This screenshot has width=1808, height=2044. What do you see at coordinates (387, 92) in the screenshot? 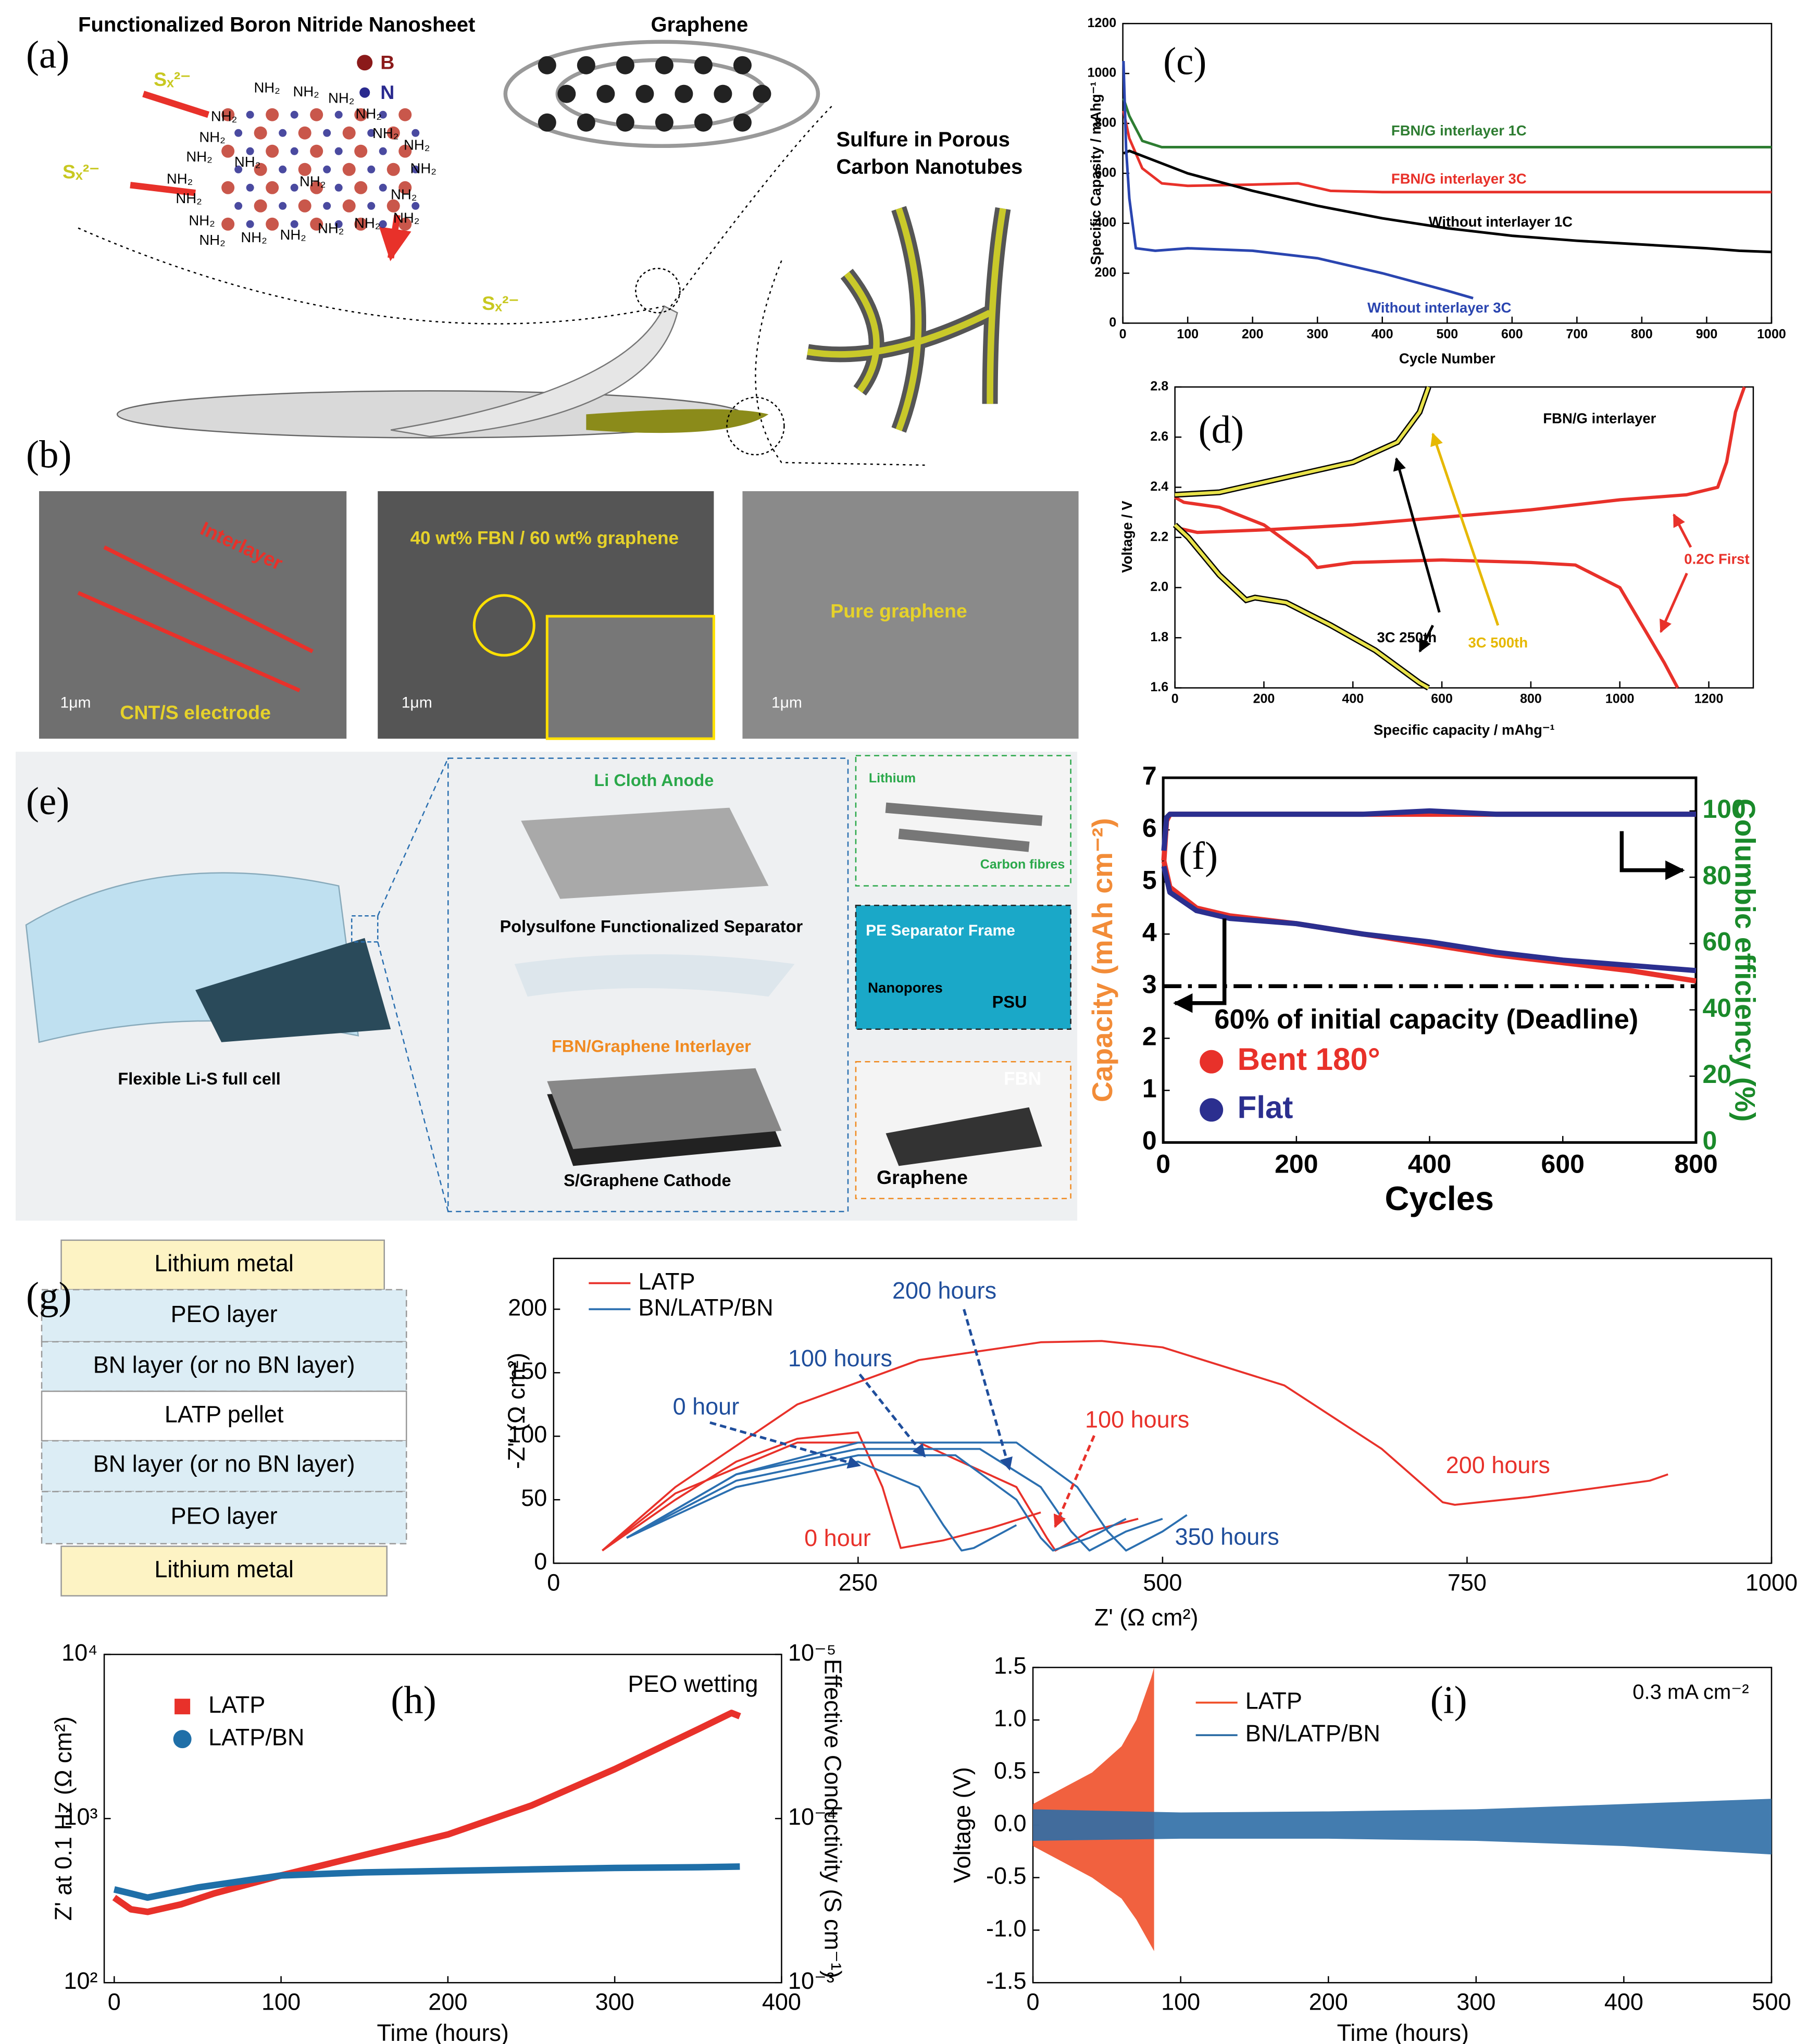
I see `label: N` at bounding box center [387, 92].